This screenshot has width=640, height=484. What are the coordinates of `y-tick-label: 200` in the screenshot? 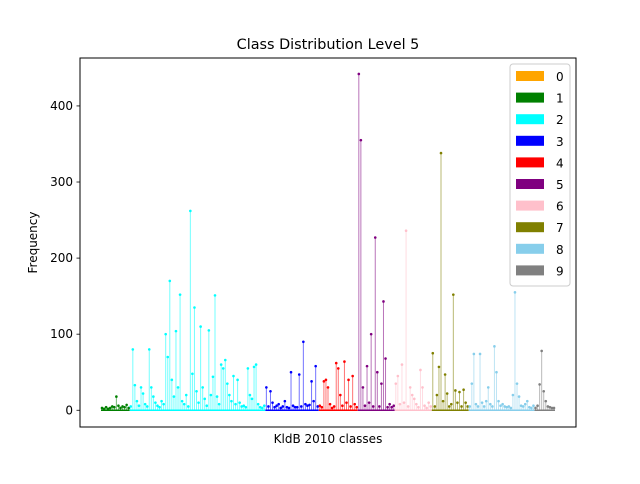 It's located at (61, 258).